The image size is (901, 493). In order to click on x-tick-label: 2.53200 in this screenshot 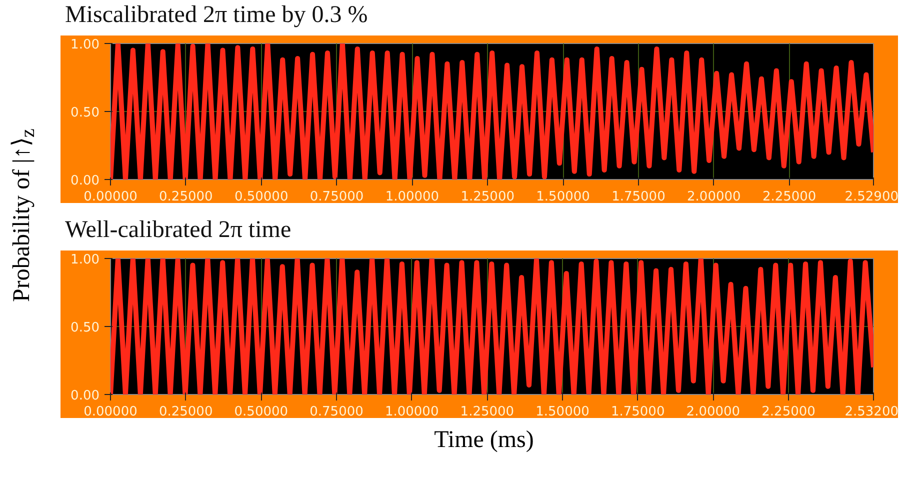, I will do `click(871, 412)`.